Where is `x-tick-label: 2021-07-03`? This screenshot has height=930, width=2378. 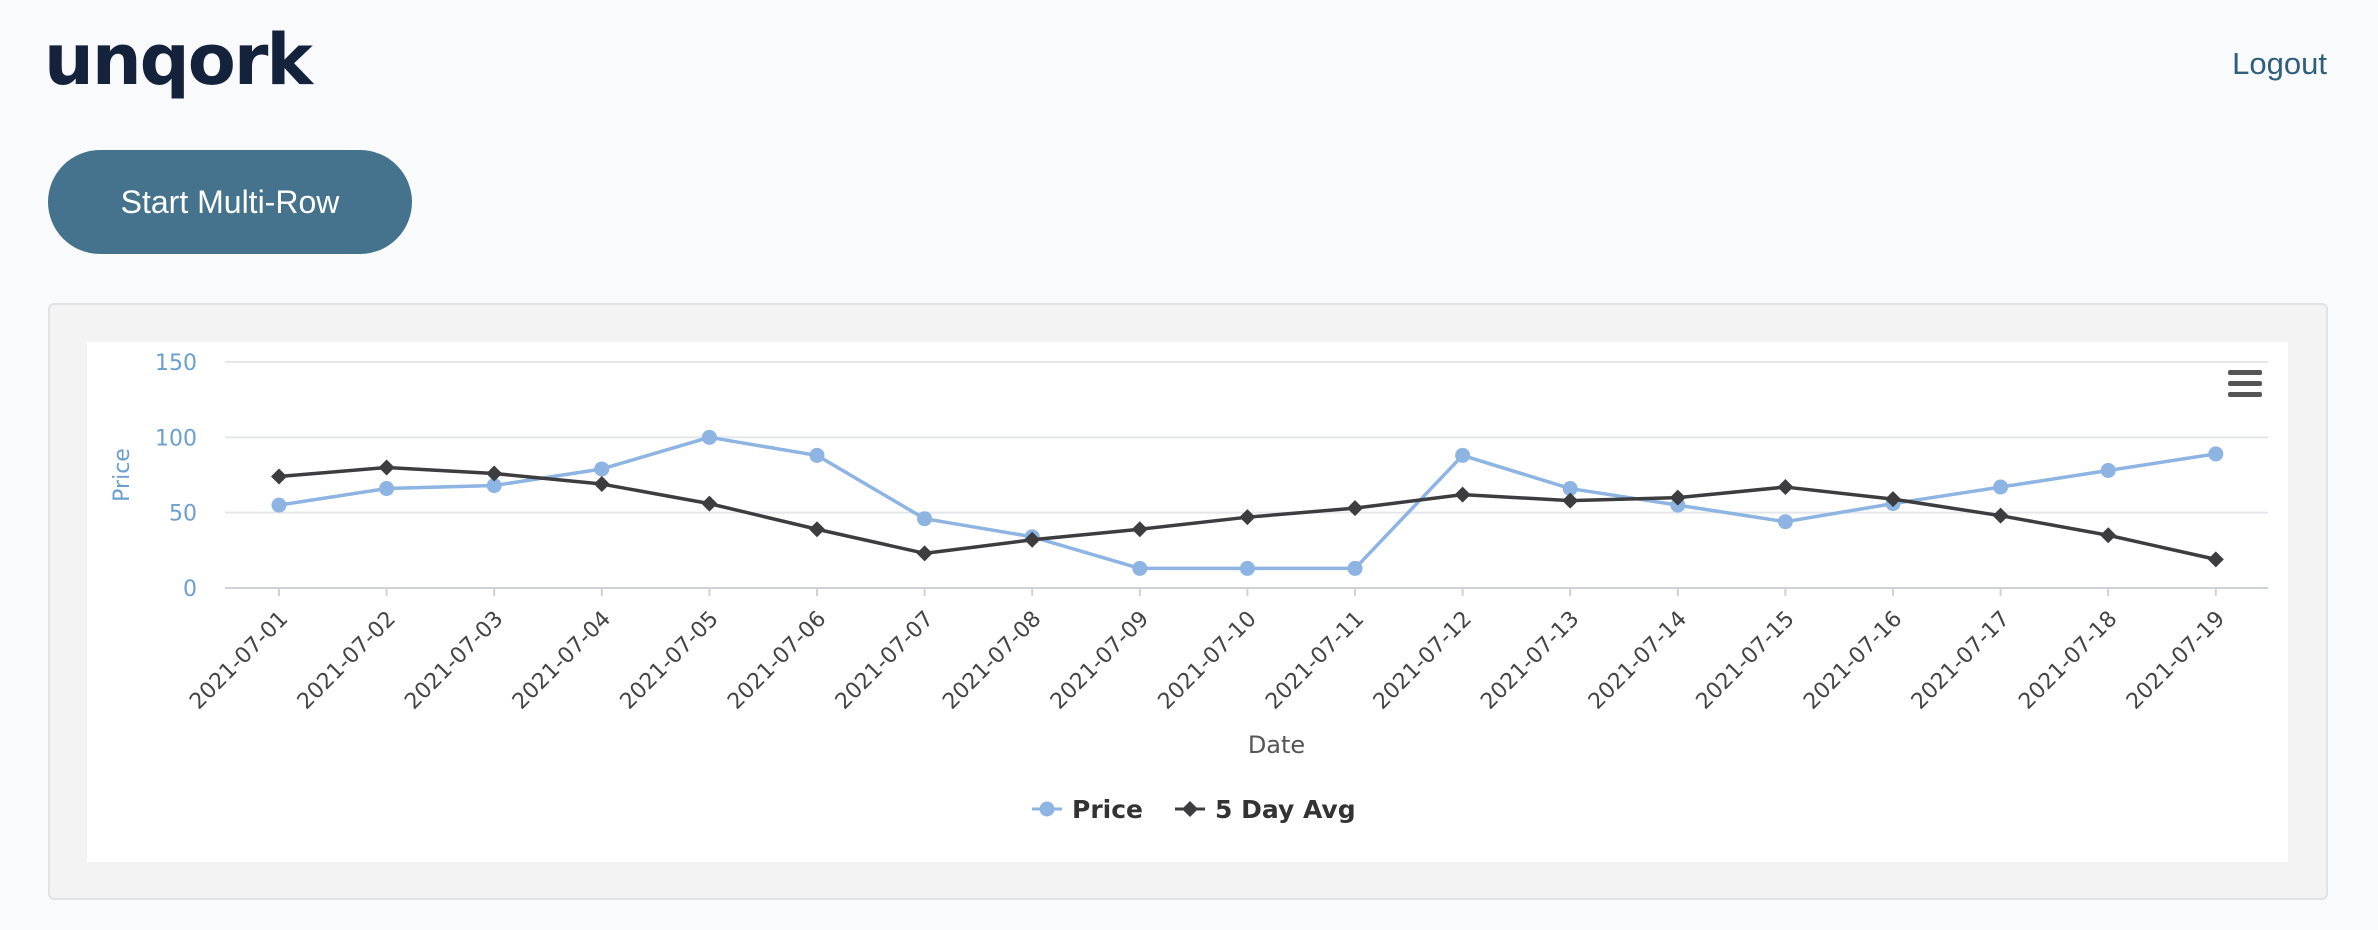
x-tick-label: 2021-07-03 is located at coordinates (454, 661).